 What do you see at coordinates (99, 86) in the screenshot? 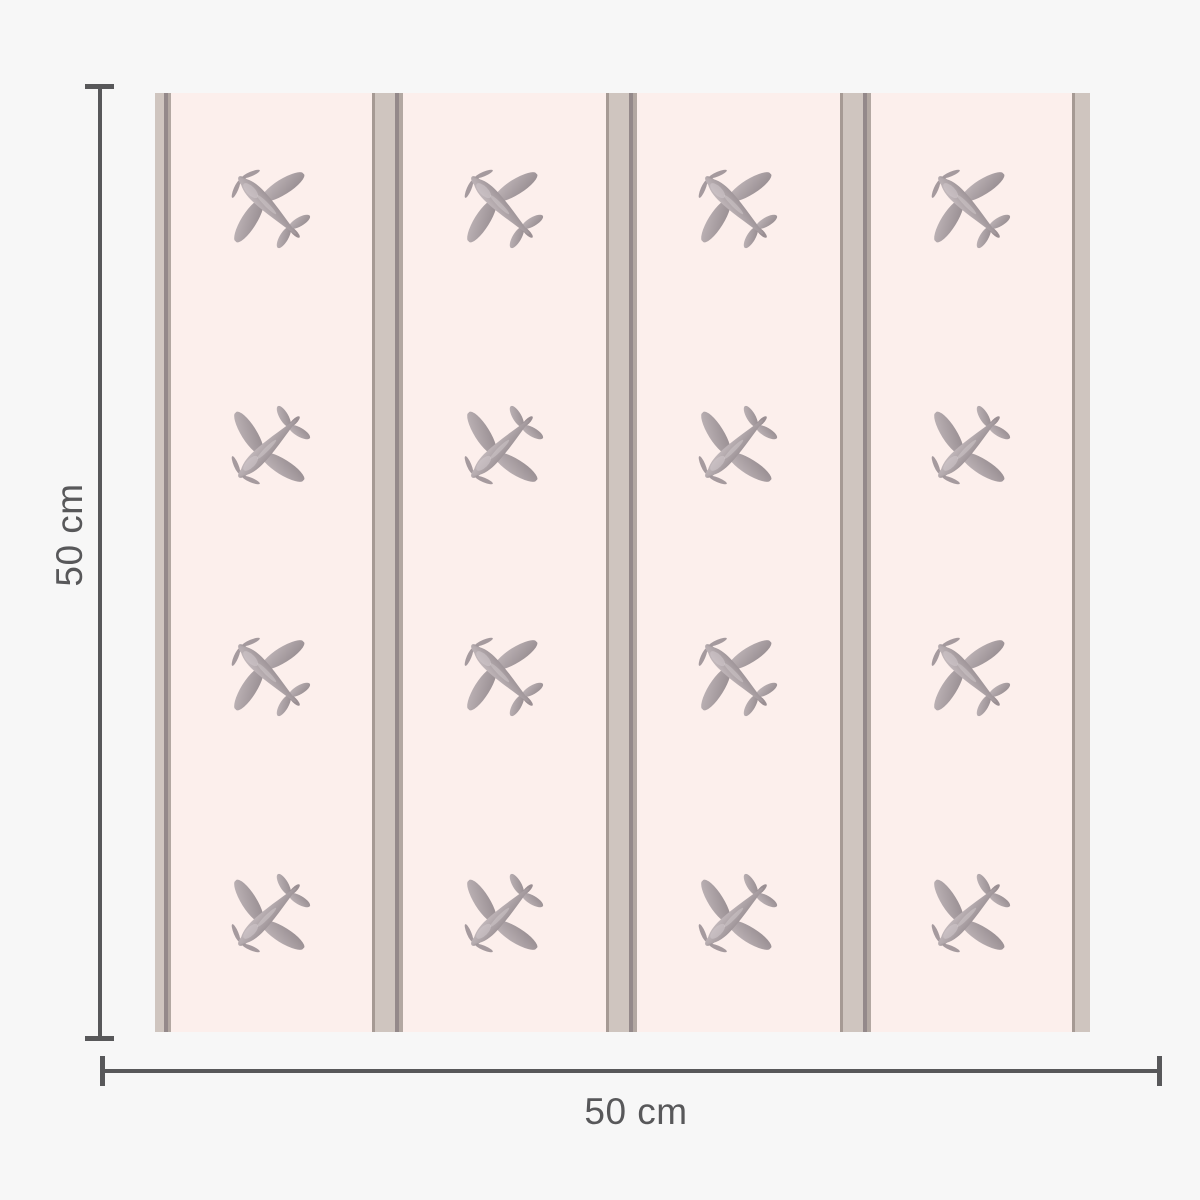
I see `vertical-dimension-cap-top` at bounding box center [99, 86].